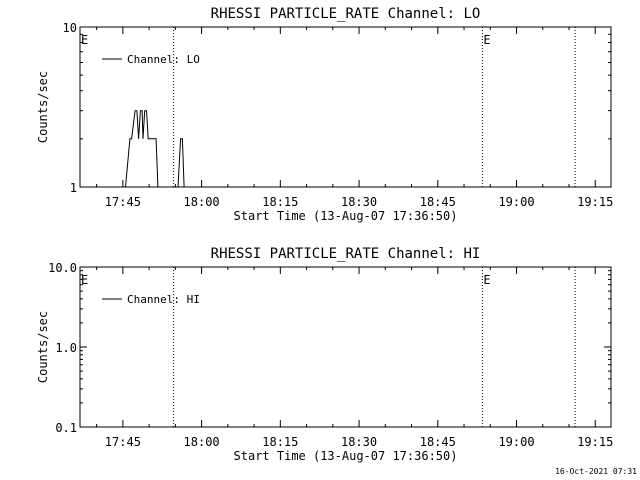  I want to click on chart-title: RHESSI PARTICLE_RATE Channel: LO, so click(346, 14).